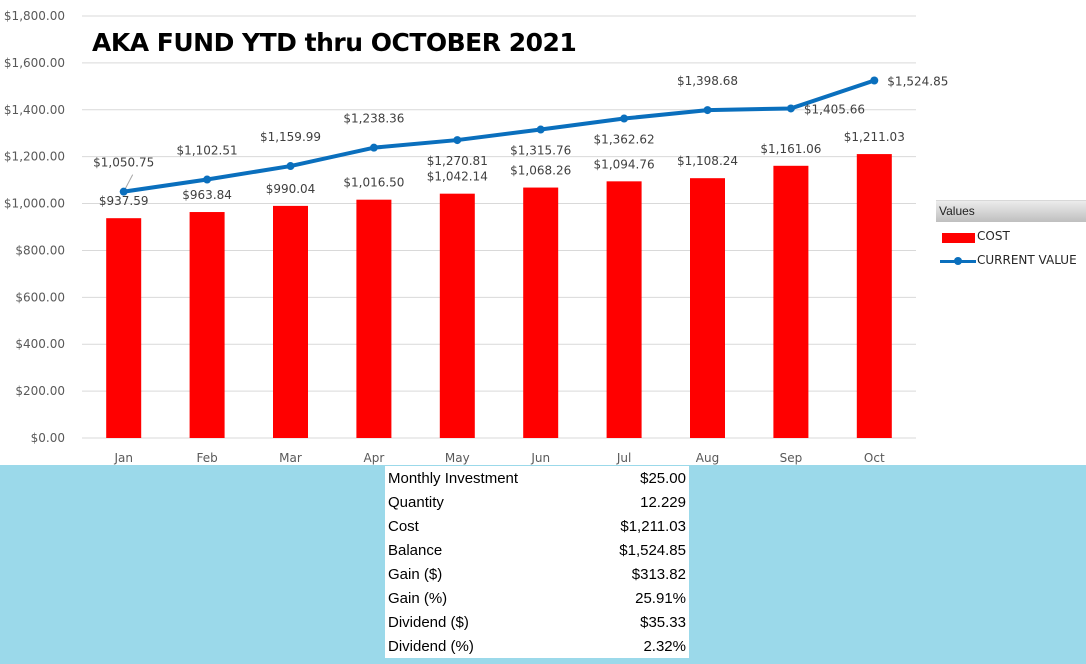 This screenshot has height=664, width=1086. Describe the element at coordinates (660, 598) in the screenshot. I see `row-value: 25.91%` at that location.